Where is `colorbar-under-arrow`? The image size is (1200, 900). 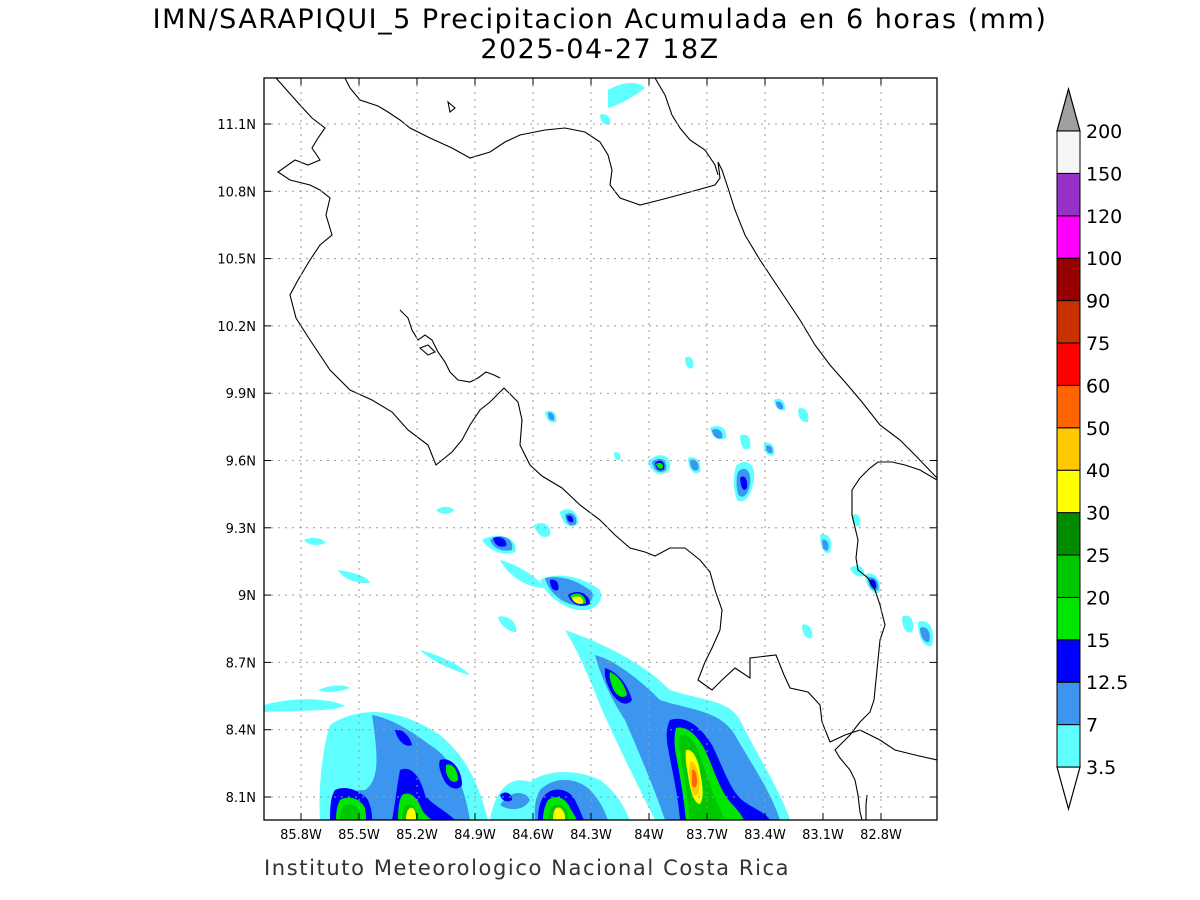
colorbar-under-arrow is located at coordinates (1068, 789).